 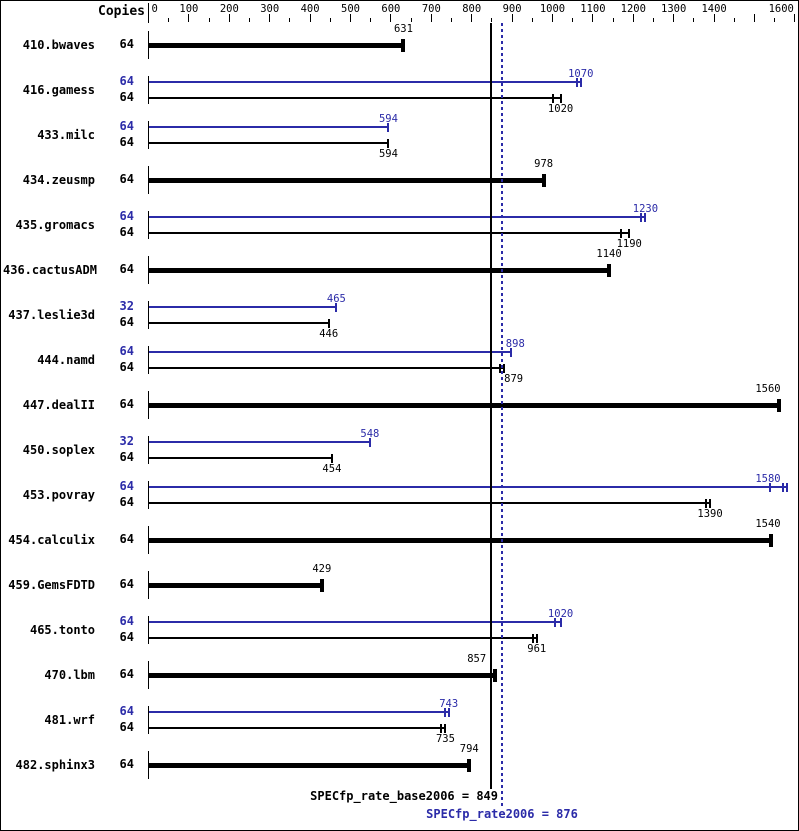 I want to click on axis-tick-label: 700, so click(x=431, y=9).